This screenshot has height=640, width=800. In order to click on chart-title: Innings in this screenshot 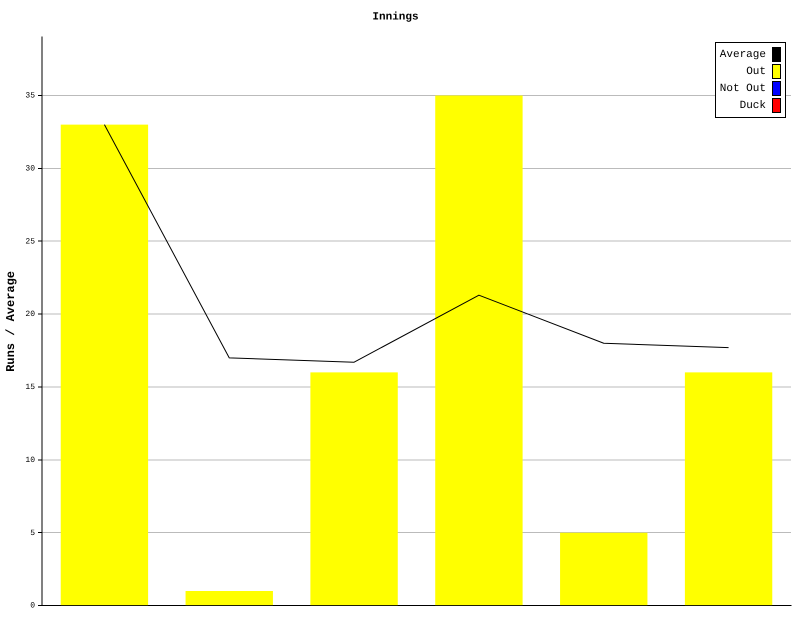, I will do `click(395, 17)`.